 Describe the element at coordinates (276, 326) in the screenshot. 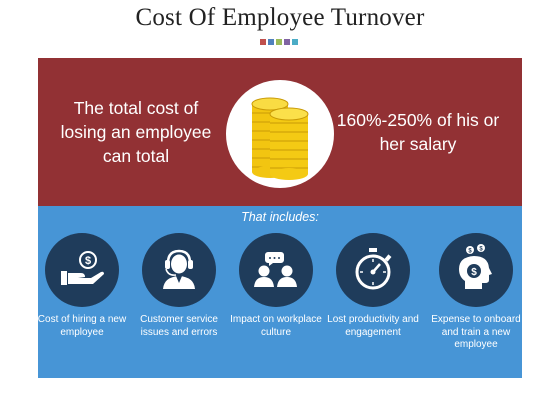

I see `item-label-culture: Impact on workplace culture` at that location.